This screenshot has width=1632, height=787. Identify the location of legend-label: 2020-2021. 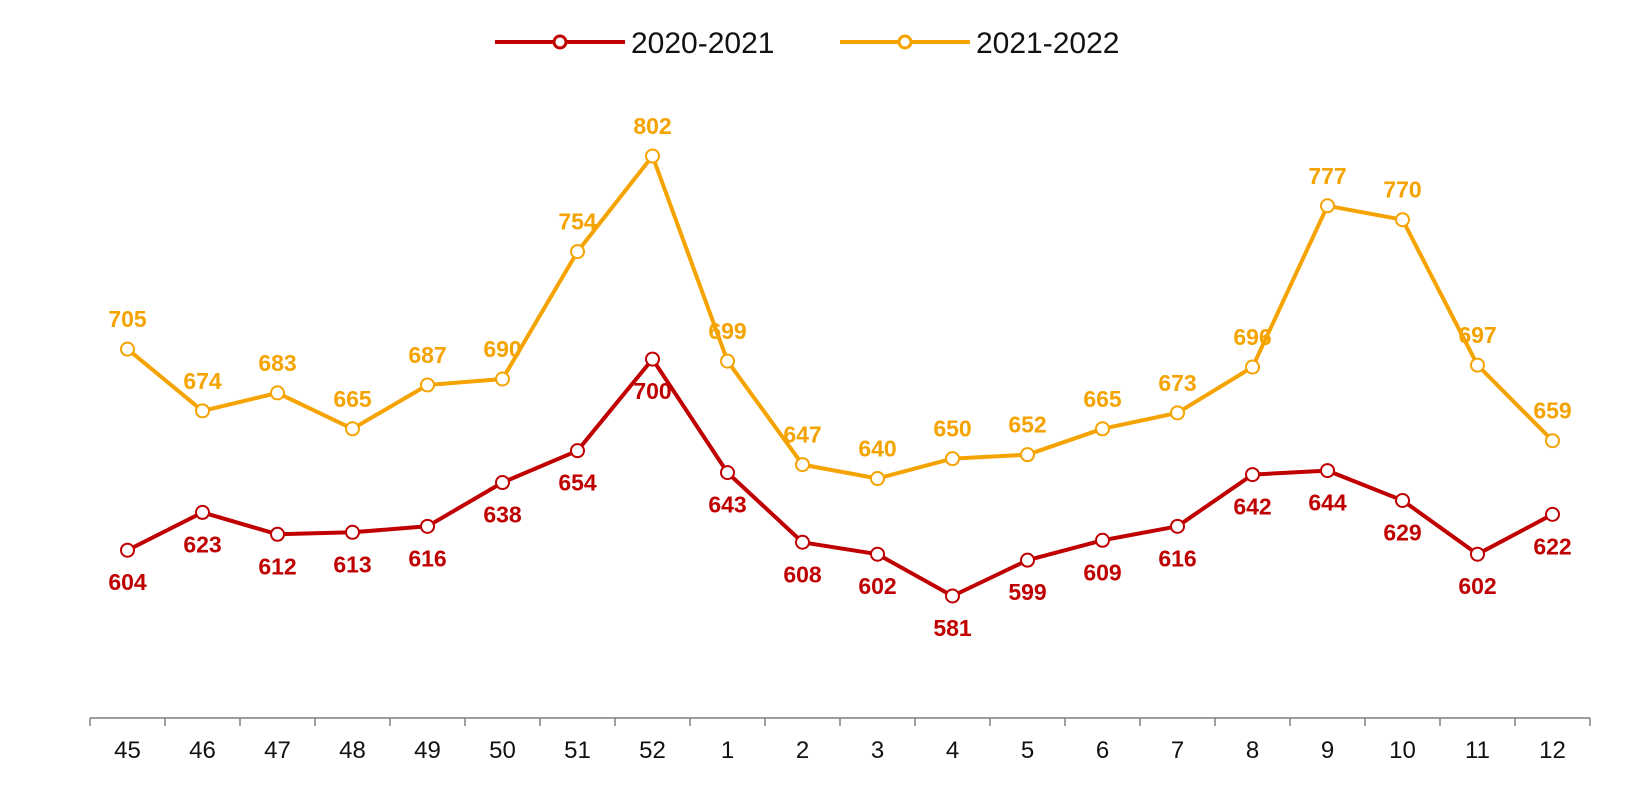
(702, 43).